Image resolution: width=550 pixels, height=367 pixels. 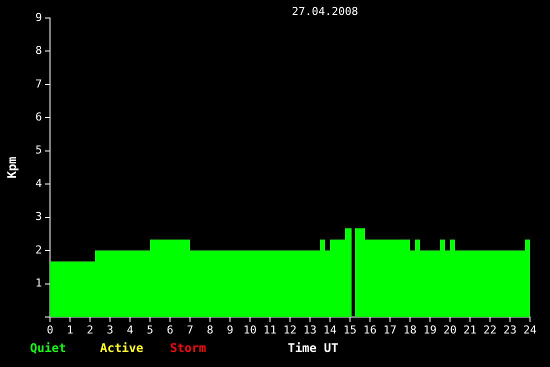 I want to click on x-axis-title: Time UT, so click(x=313, y=348).